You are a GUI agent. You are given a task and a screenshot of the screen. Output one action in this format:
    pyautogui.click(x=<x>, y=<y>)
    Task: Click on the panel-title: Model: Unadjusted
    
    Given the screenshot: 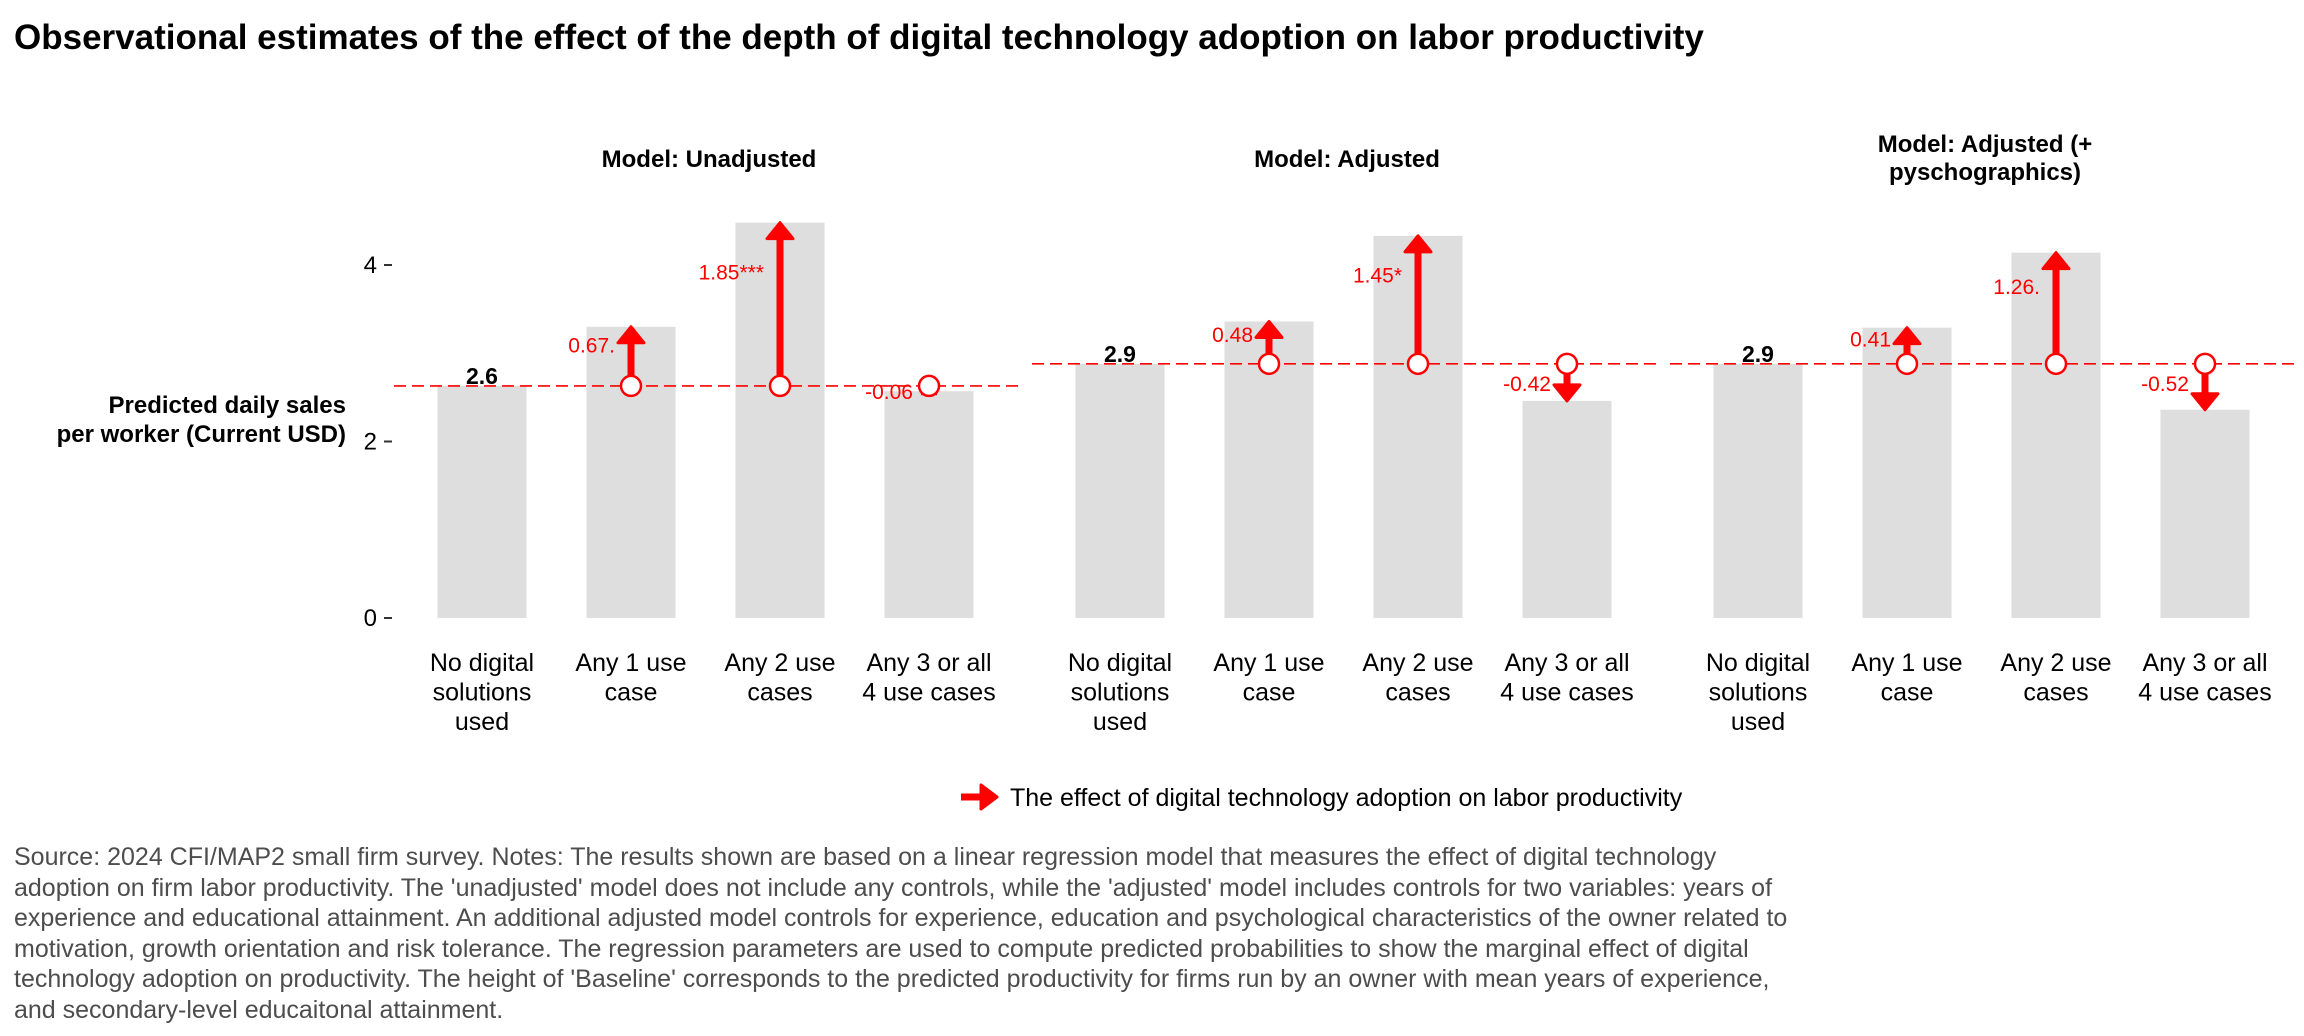 What is the action you would take?
    pyautogui.click(x=709, y=159)
    